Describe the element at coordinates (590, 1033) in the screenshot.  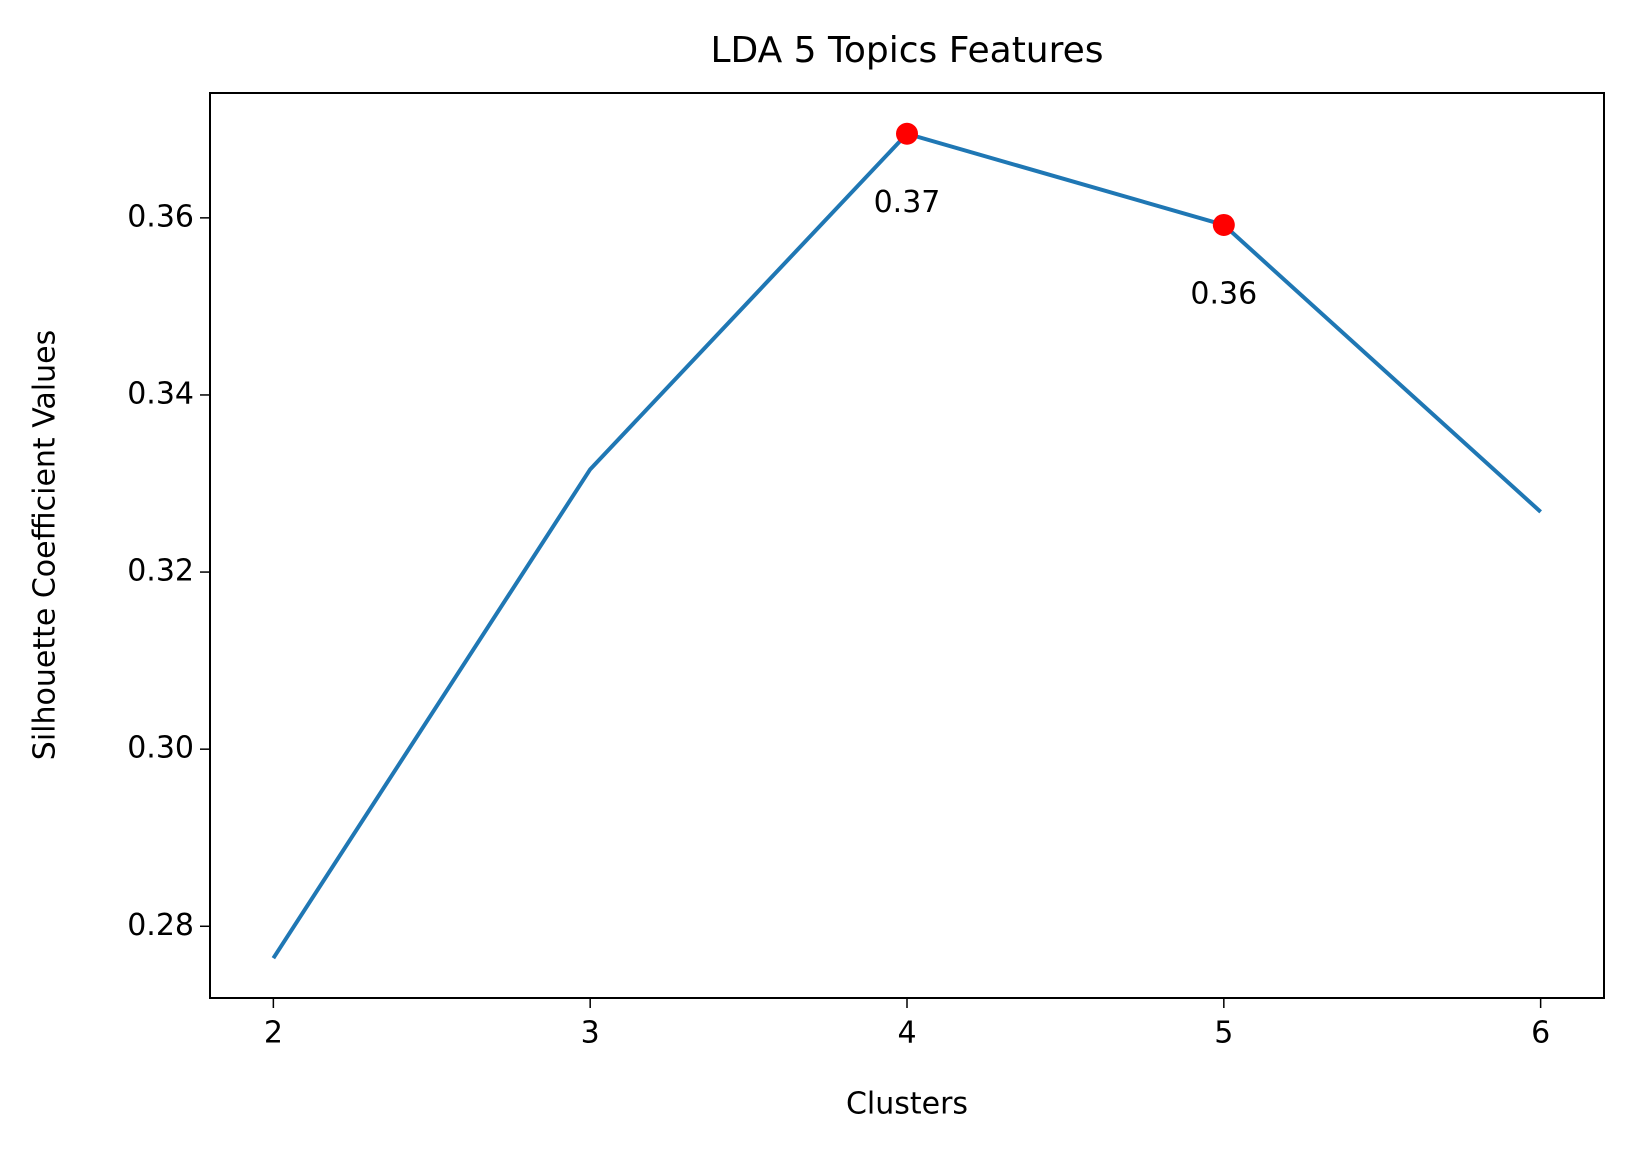
I see `x-tick-label: 3` at that location.